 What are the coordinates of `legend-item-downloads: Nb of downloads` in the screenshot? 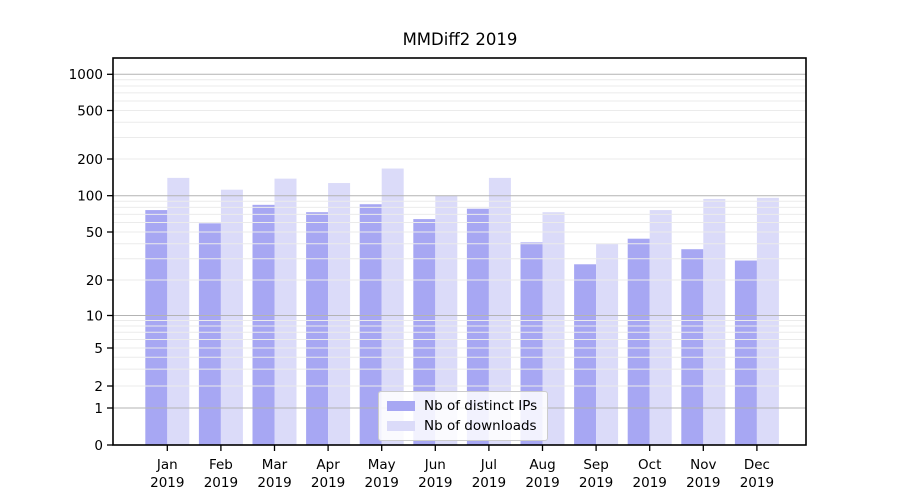 It's located at (462, 426).